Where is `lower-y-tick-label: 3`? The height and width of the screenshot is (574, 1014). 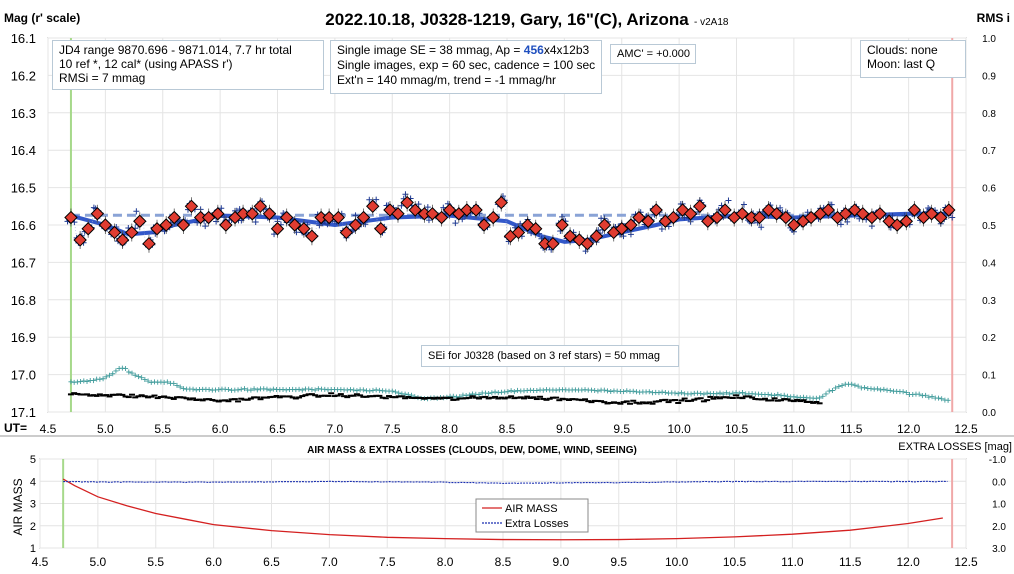 lower-y-tick-label: 3 is located at coordinates (33, 505).